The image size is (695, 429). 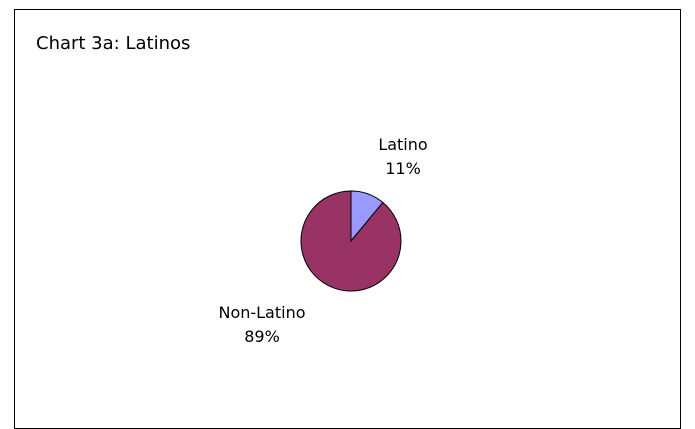 I want to click on slice-name-non-latino: Non-Latino, so click(x=262, y=312).